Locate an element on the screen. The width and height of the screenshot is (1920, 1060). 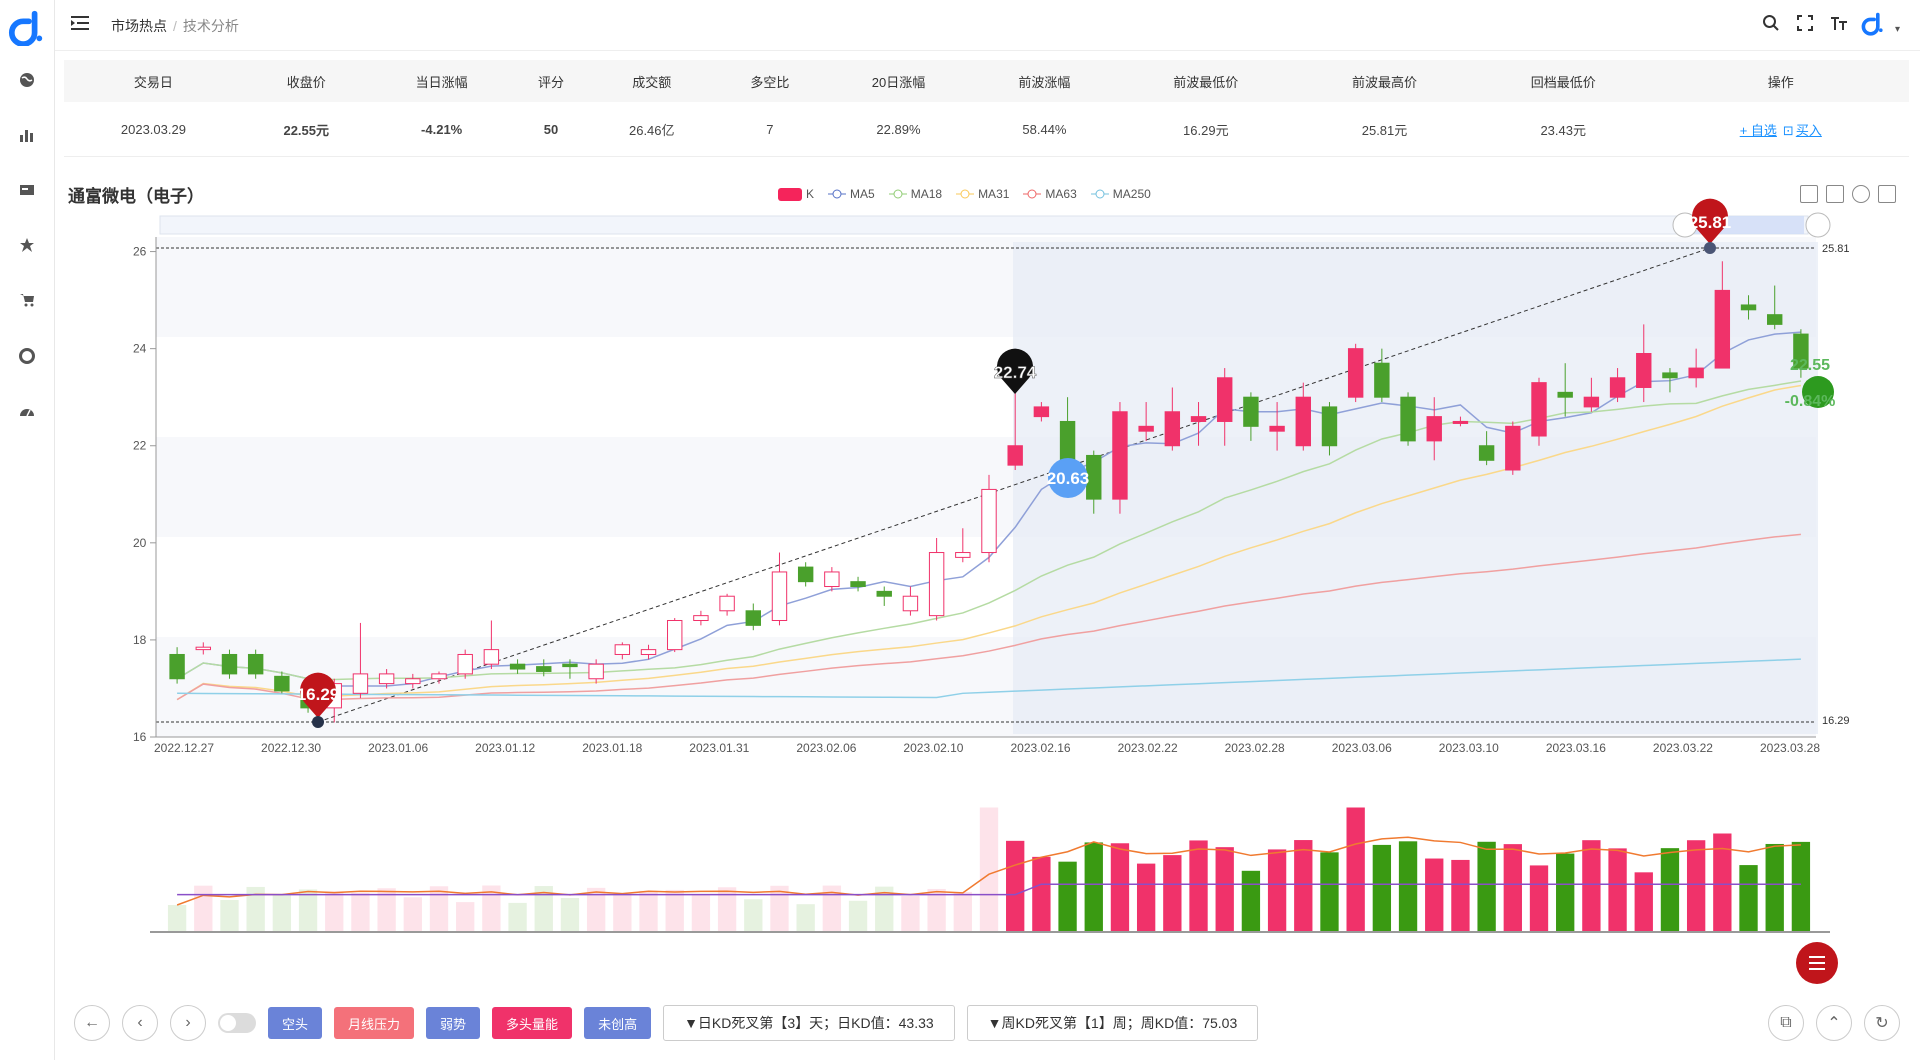
save-image-icon is located at coordinates (1887, 194).